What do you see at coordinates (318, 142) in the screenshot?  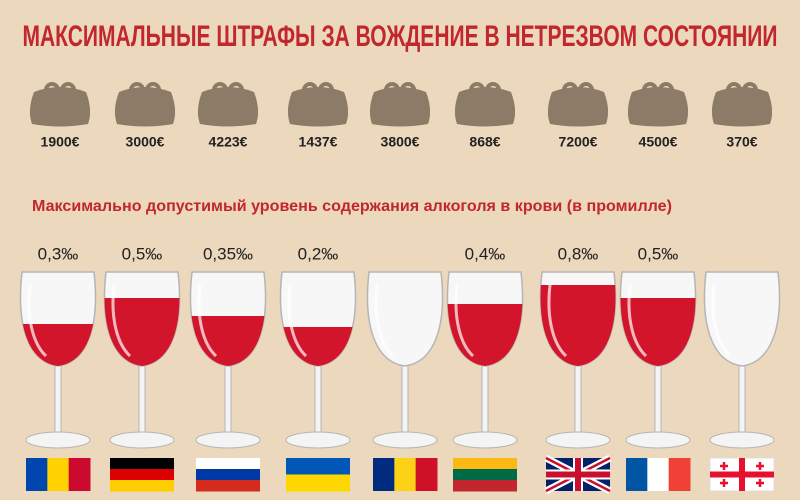 I see `fine: 1437€` at bounding box center [318, 142].